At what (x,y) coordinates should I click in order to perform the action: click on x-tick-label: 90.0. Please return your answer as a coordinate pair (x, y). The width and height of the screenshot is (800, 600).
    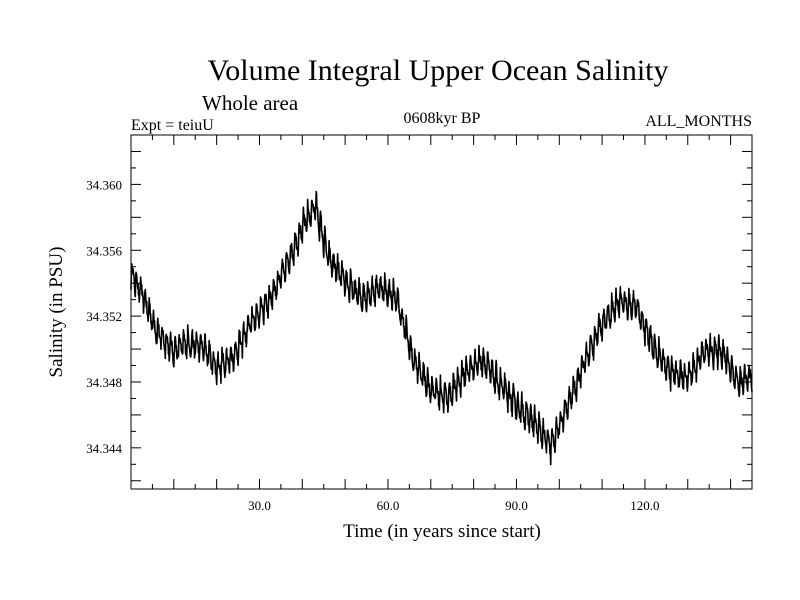
    Looking at the image, I should click on (516, 505).